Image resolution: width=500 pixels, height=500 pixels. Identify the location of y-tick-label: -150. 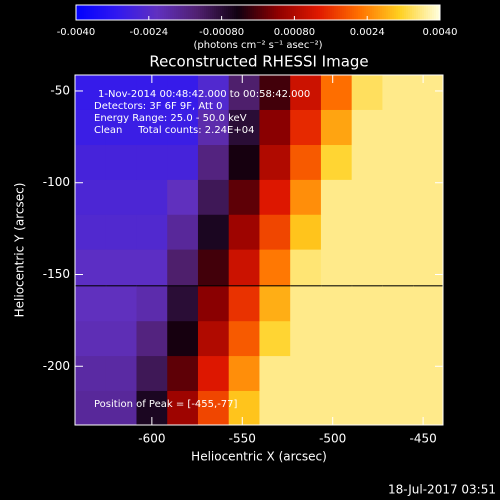
(56, 274).